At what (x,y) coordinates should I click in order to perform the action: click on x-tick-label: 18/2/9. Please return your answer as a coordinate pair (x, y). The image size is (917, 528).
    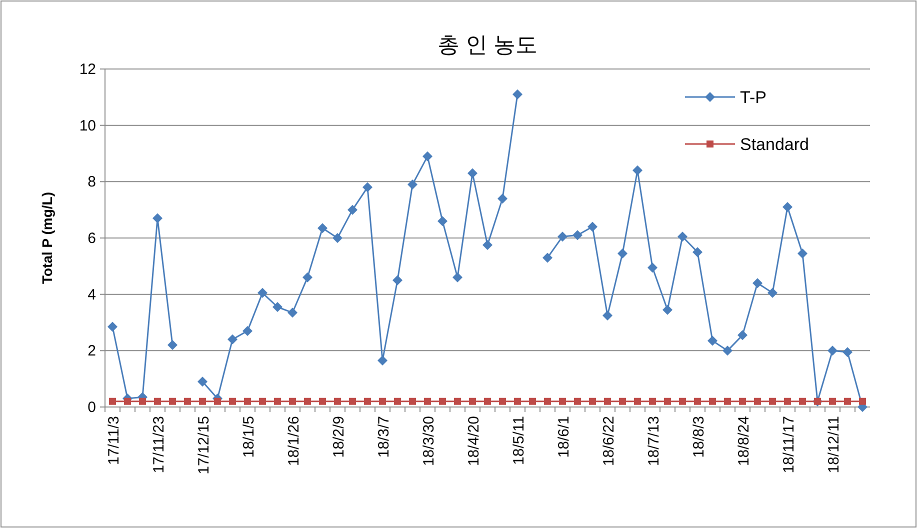
    Looking at the image, I should click on (339, 437).